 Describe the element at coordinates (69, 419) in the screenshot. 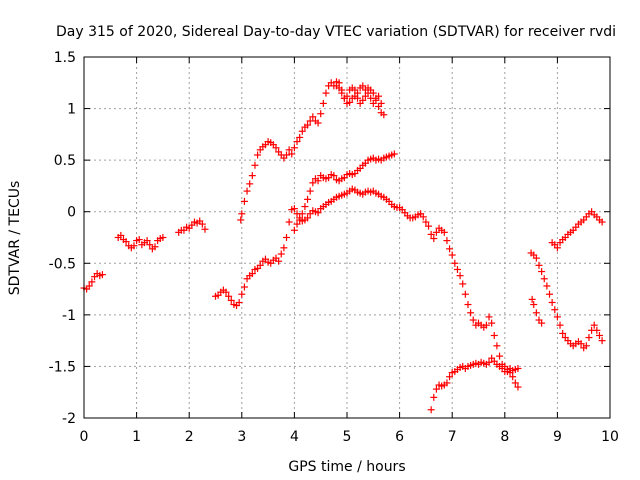

I see `y-tick-label: -2` at that location.